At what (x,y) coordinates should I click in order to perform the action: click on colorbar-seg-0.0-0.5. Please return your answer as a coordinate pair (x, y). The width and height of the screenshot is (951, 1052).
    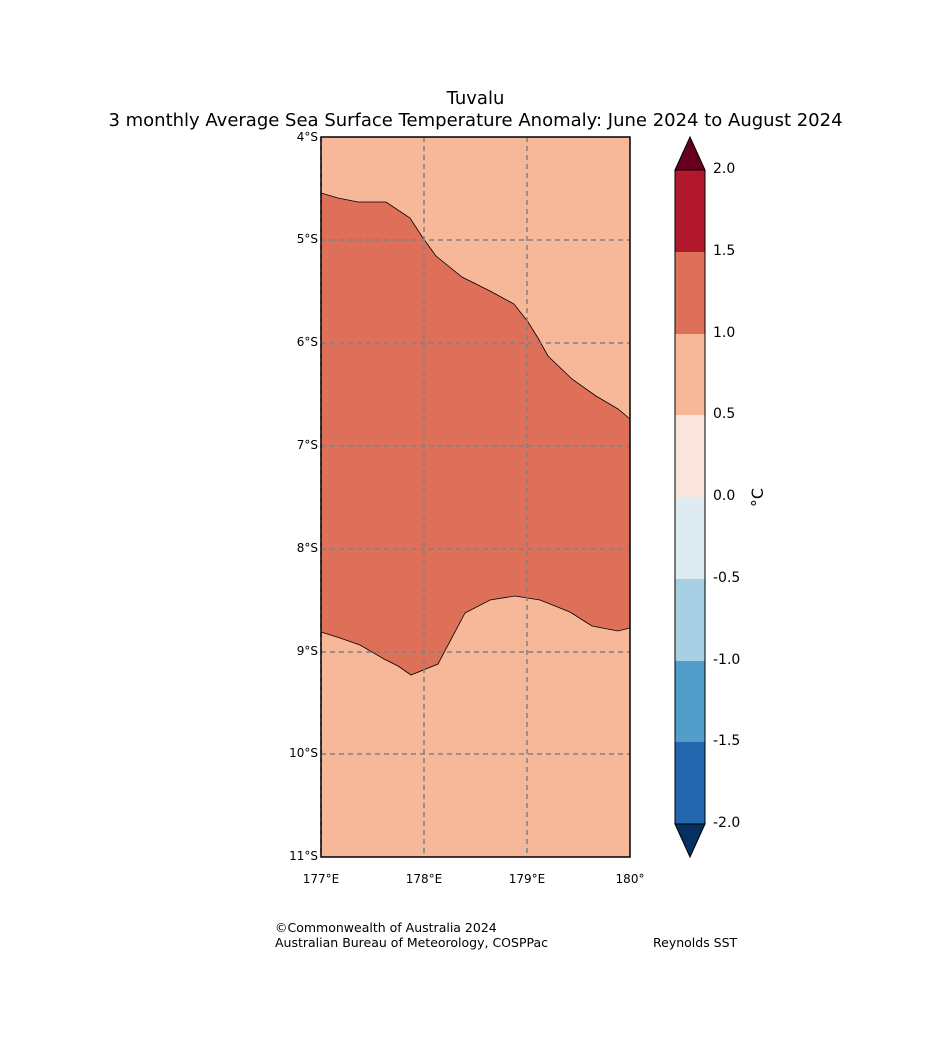
    Looking at the image, I should click on (690, 456).